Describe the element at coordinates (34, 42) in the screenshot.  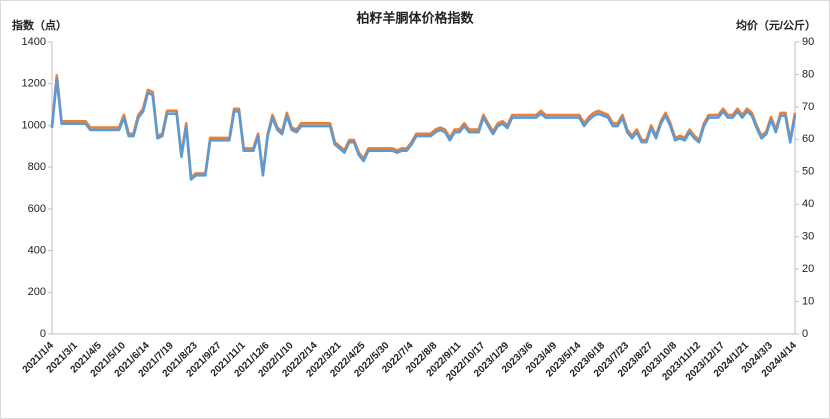
I see `y-tick-label: 1400` at that location.